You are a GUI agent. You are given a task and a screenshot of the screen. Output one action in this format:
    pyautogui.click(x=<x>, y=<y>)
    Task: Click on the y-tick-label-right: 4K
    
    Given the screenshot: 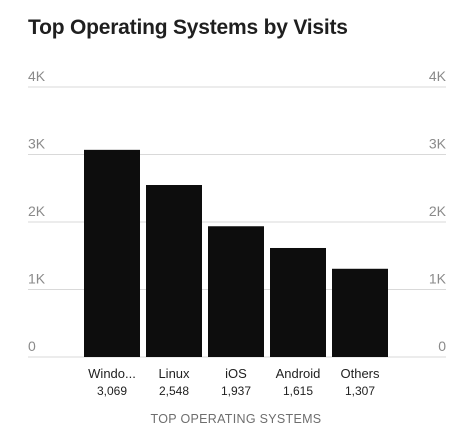 What is the action you would take?
    pyautogui.click(x=438, y=76)
    